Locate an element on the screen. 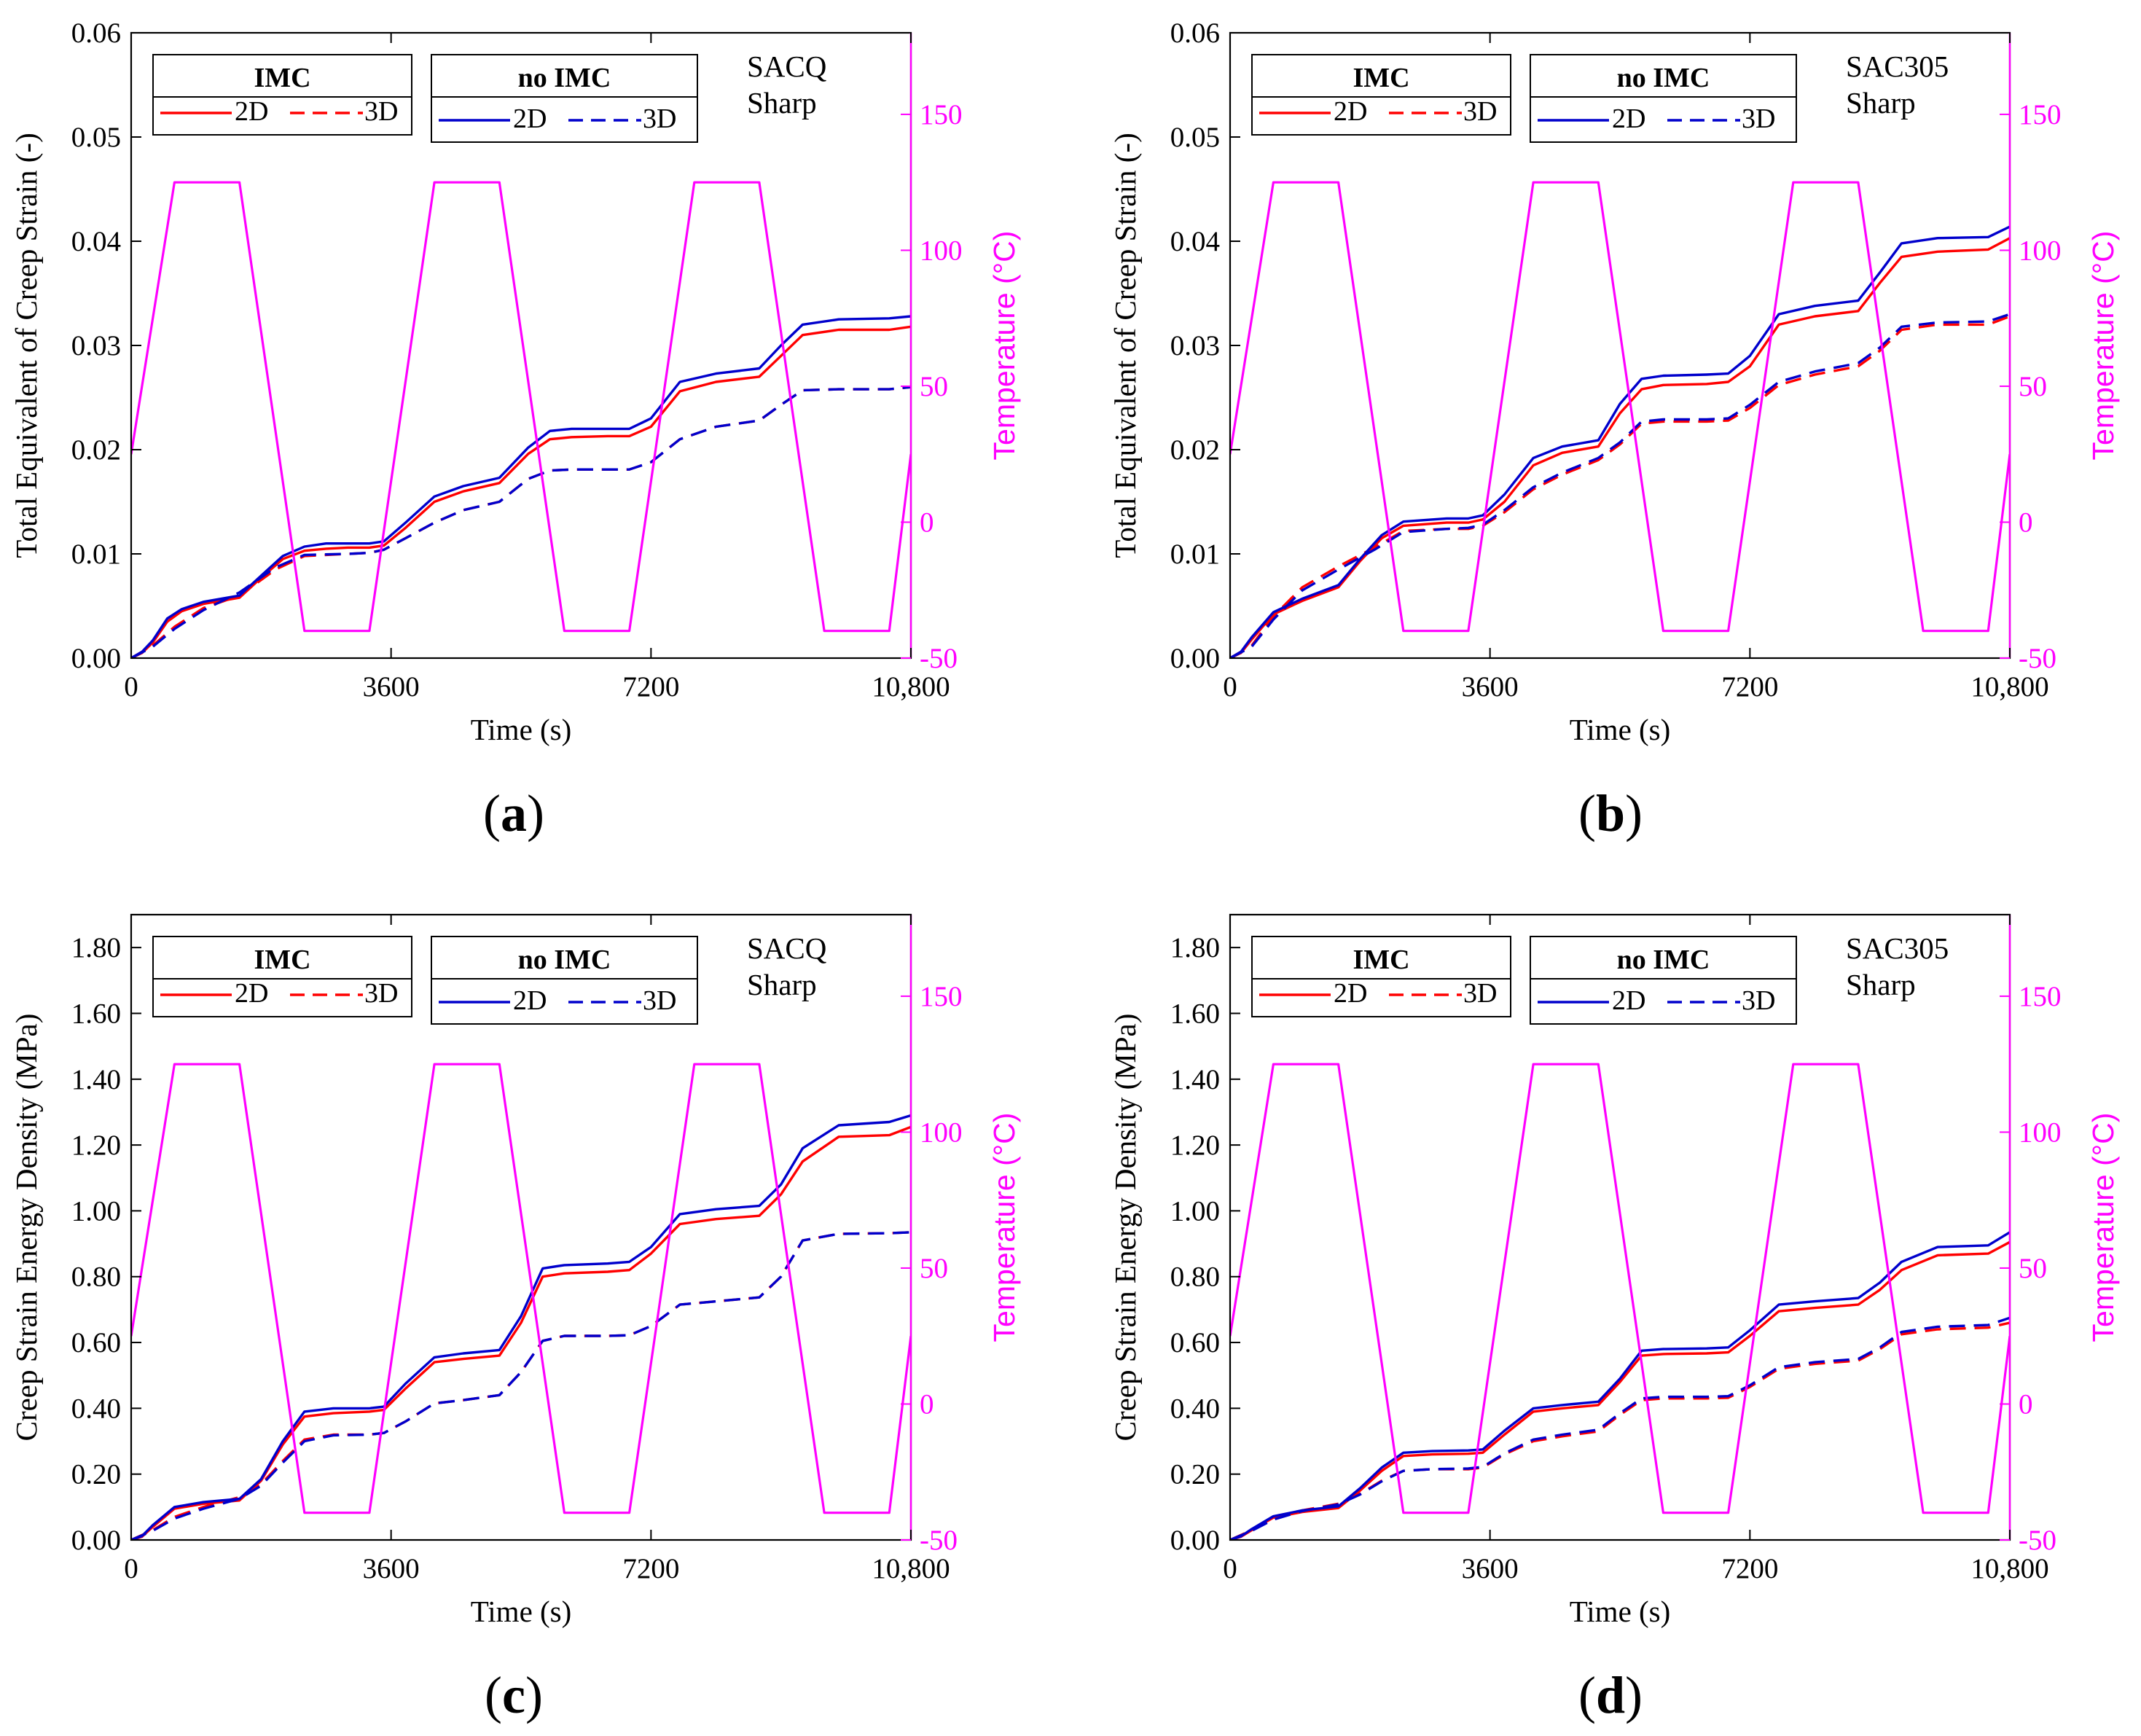 The image size is (2141, 1736). y-tick-label: 0.60 is located at coordinates (96, 1342).